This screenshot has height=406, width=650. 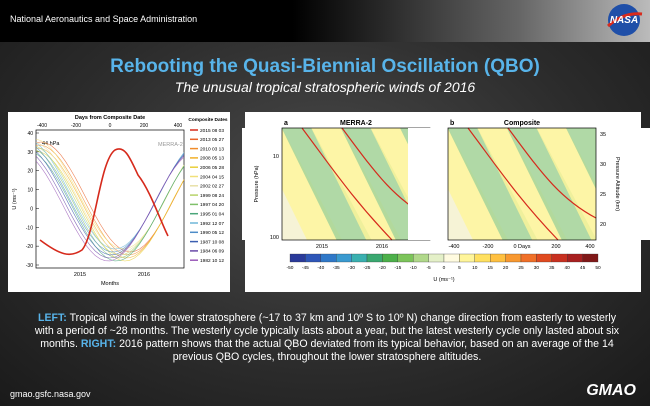 I want to click on gmao-logo: GMAO, so click(x=611, y=390).